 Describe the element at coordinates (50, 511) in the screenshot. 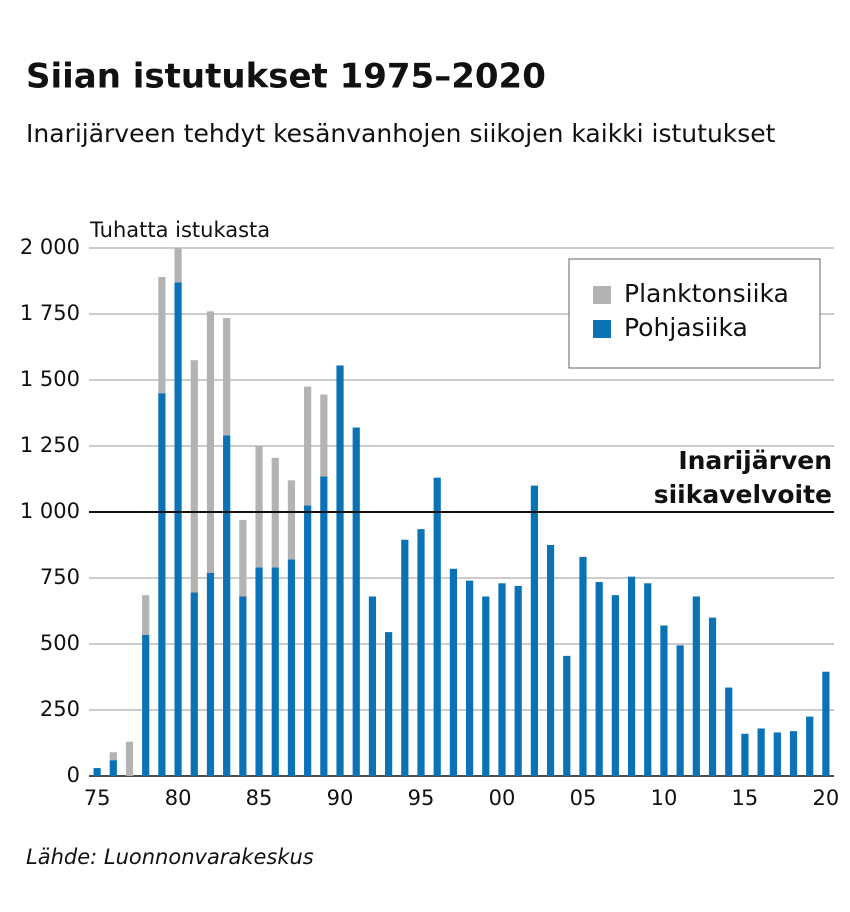

I see `y-tick-label: 1 000` at that location.